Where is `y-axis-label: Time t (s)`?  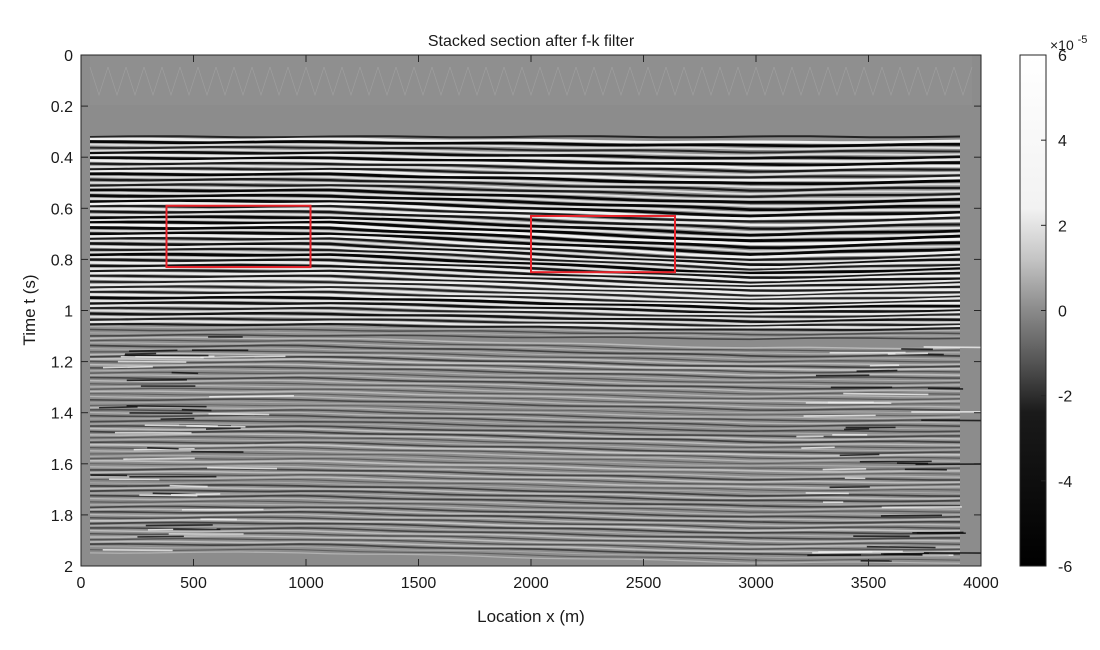 y-axis-label: Time t (s) is located at coordinates (29, 309).